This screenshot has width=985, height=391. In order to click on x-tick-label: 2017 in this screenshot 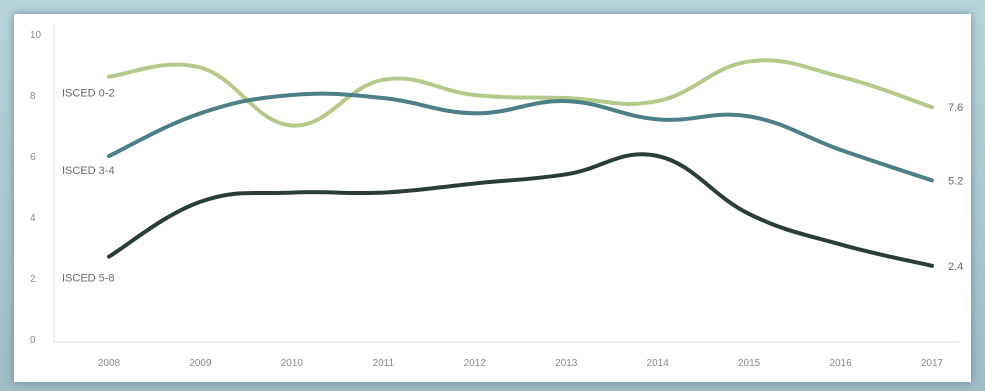, I will do `click(932, 363)`.